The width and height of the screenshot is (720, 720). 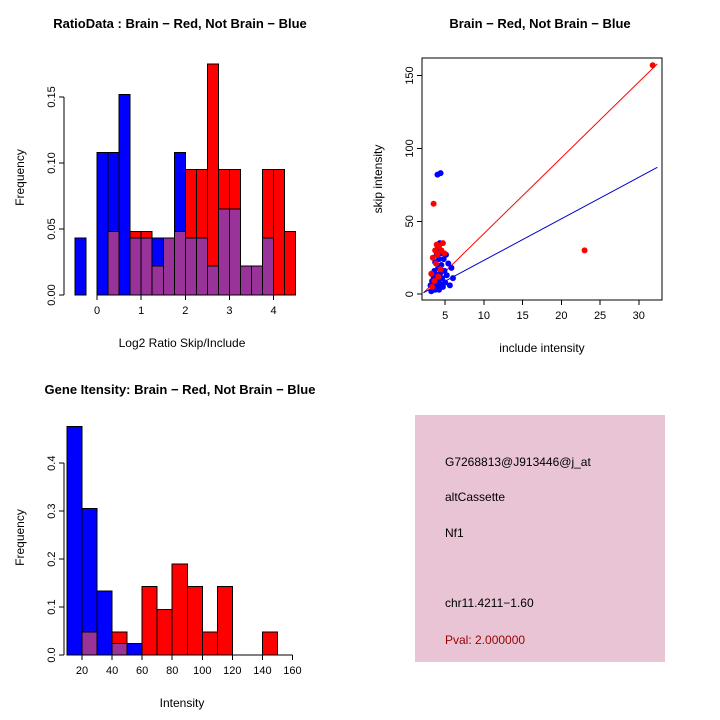 What do you see at coordinates (52, 96) in the screenshot?
I see `y-tick-label: 0.15` at bounding box center [52, 96].